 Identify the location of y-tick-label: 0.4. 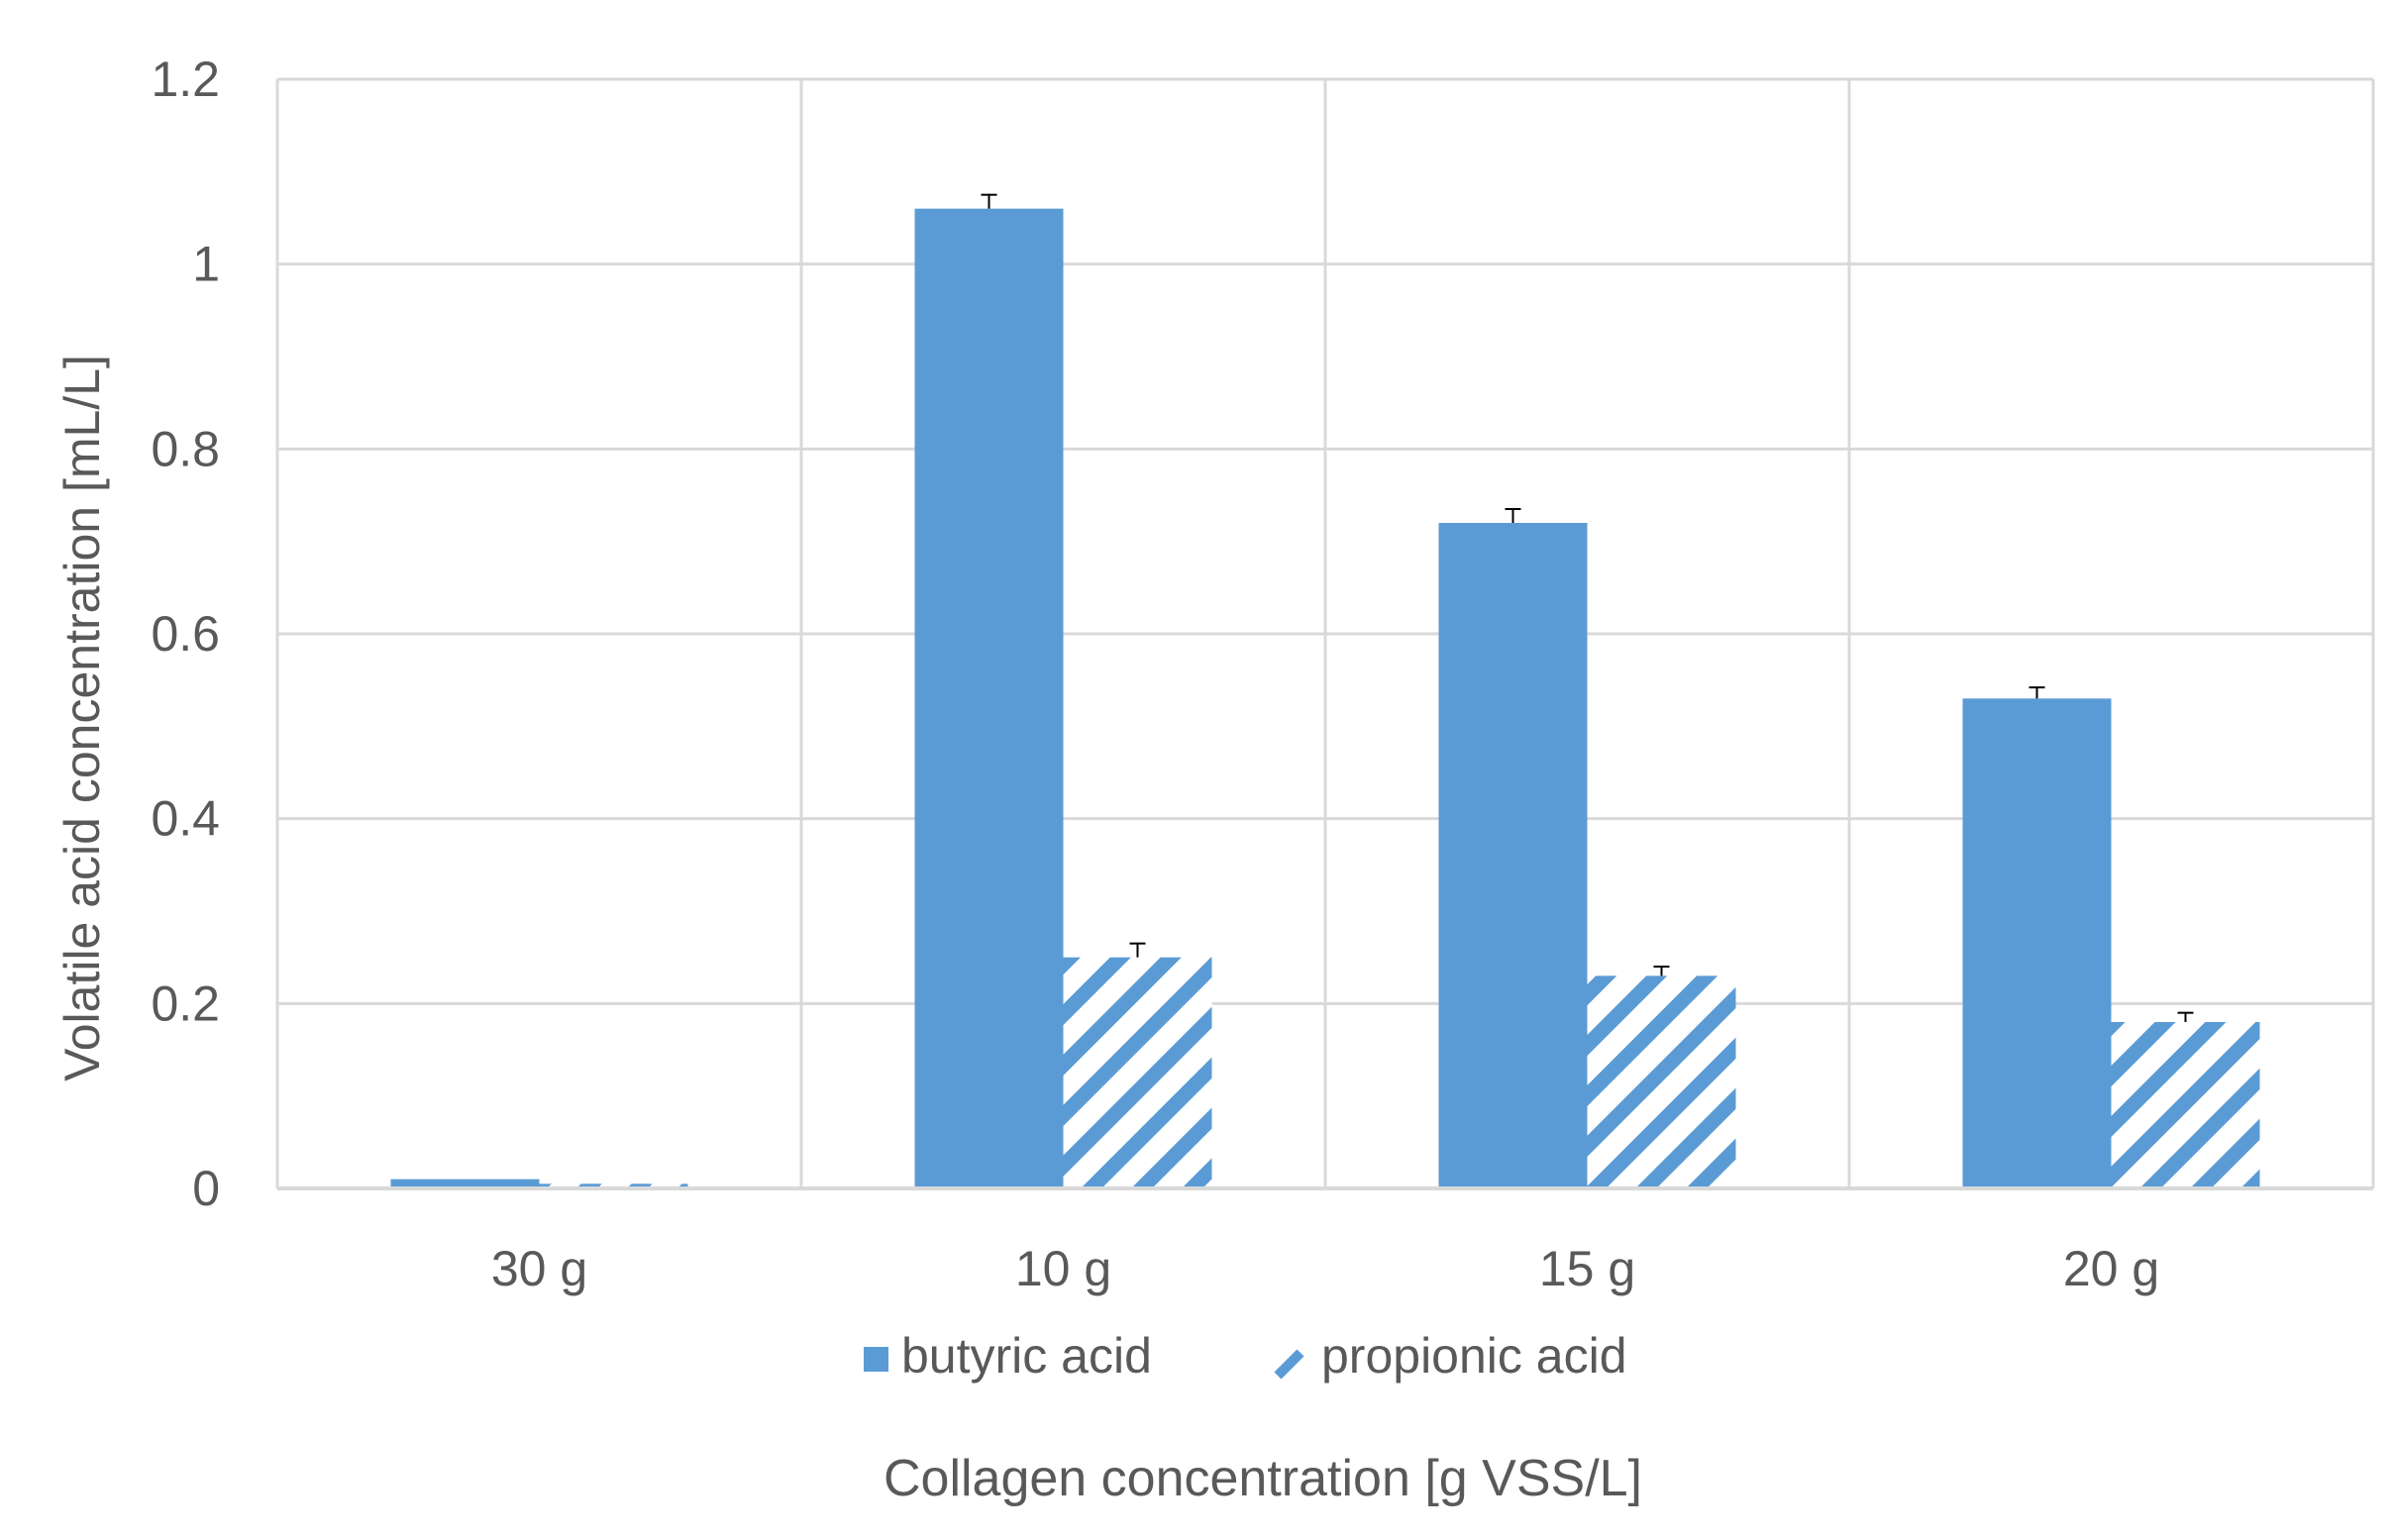
(186, 819).